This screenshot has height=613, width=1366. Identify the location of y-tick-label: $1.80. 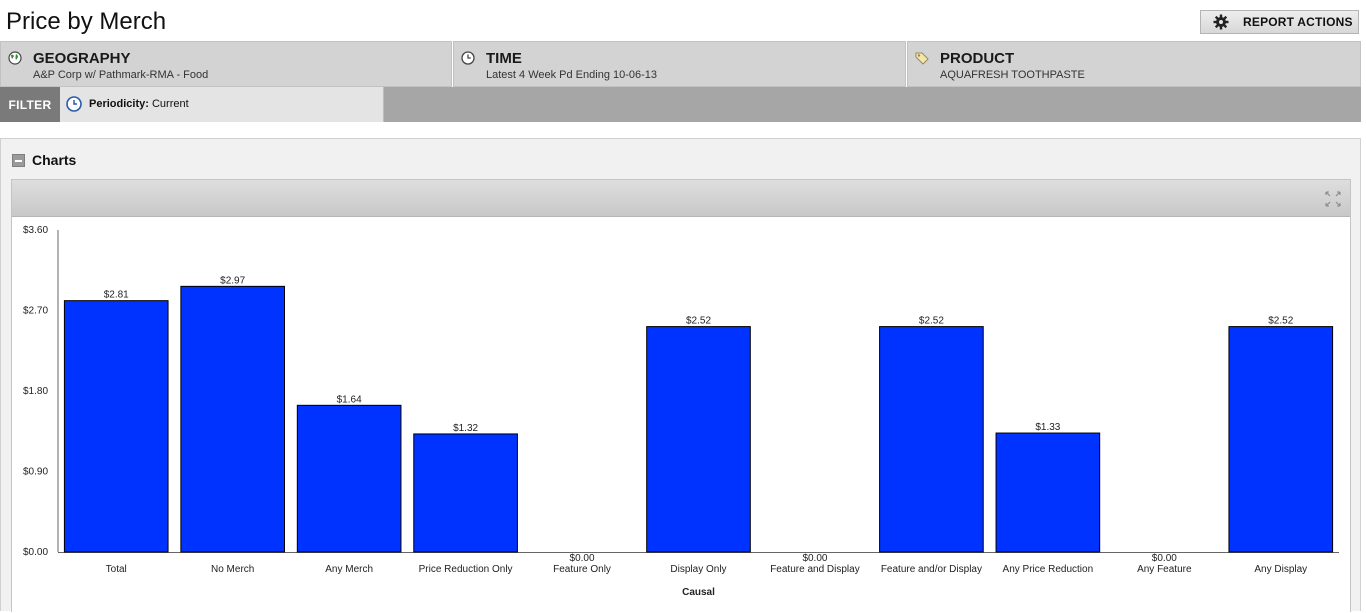
(35, 391).